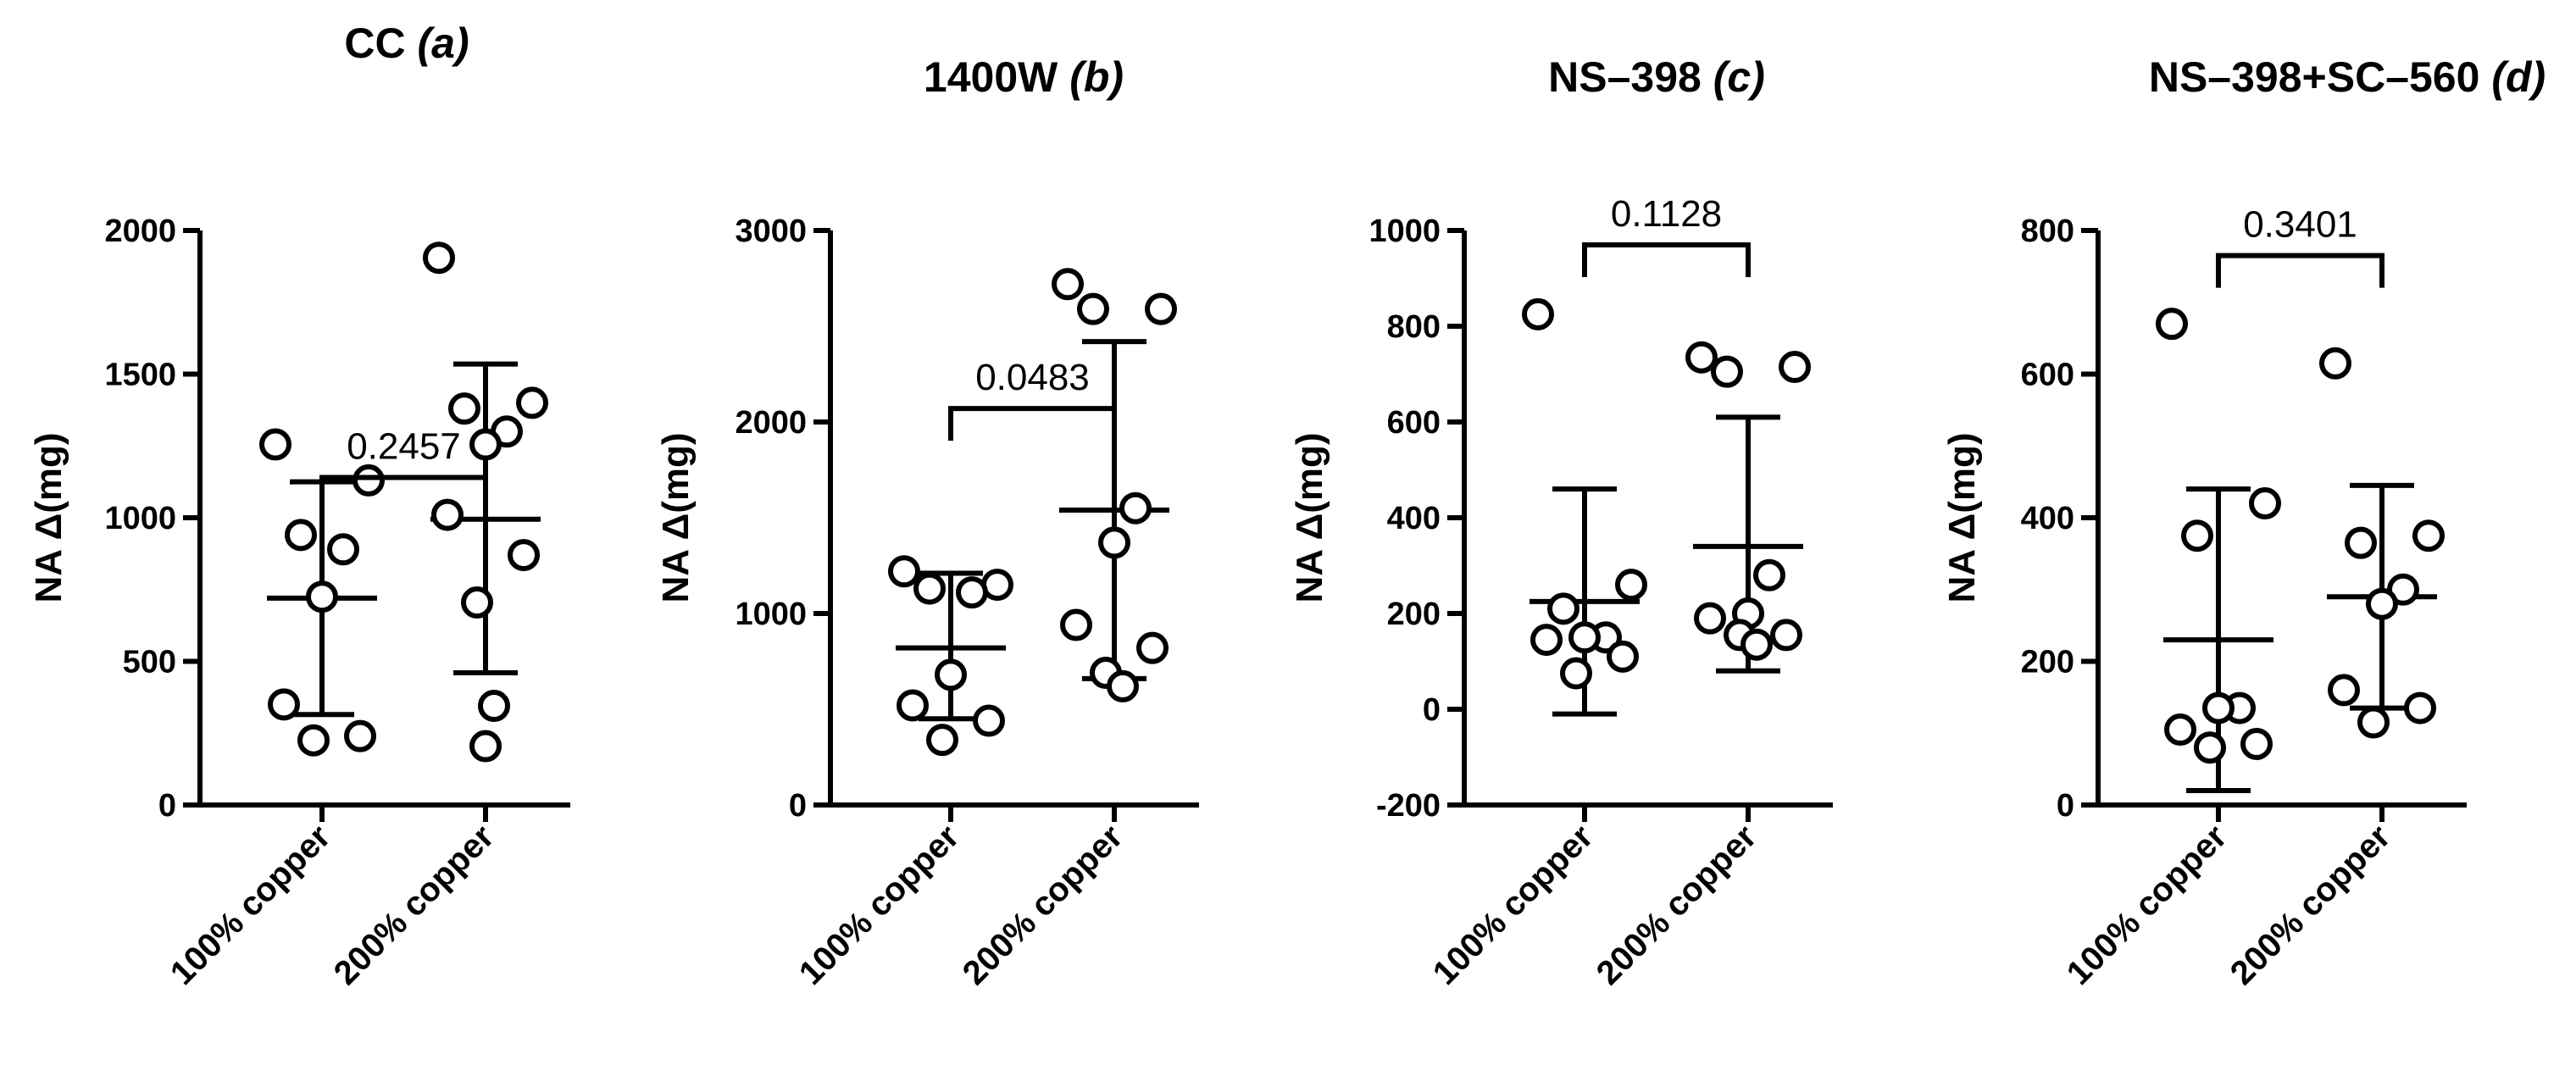 The height and width of the screenshot is (1088, 2576). What do you see at coordinates (2320, 77) in the screenshot?
I see `chart-title-main: NS–398+SC–560` at bounding box center [2320, 77].